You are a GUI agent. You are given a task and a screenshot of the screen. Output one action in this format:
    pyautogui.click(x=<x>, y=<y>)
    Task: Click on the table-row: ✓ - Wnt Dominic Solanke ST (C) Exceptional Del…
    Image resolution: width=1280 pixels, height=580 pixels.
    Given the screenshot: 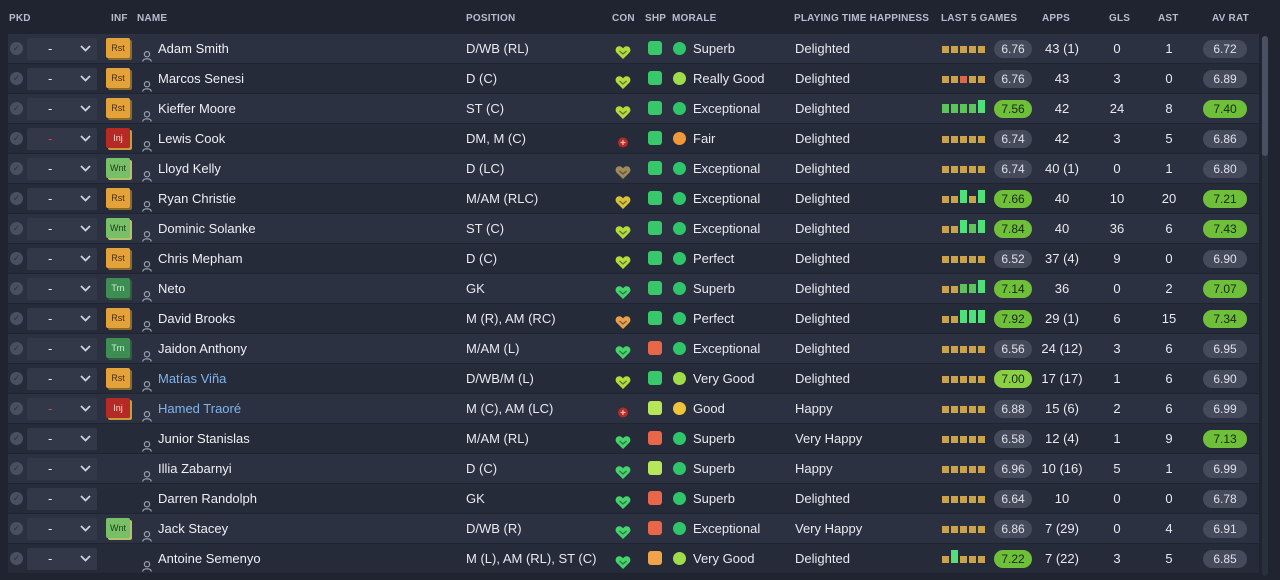 What is the action you would take?
    pyautogui.click(x=633, y=228)
    